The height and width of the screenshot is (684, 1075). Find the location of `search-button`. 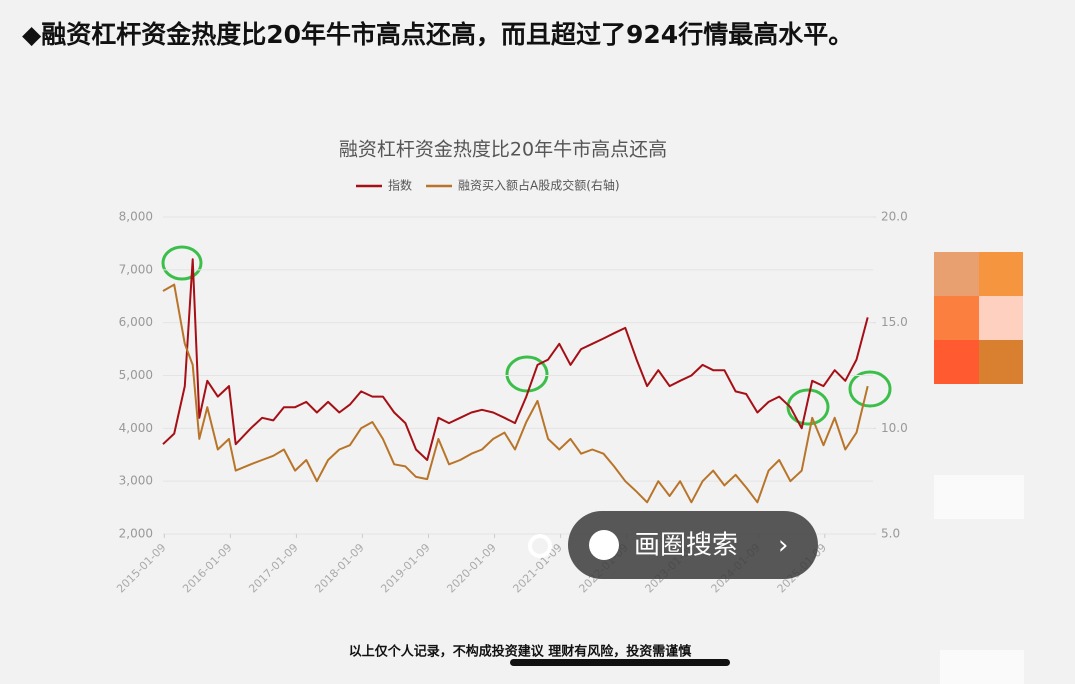

search-button is located at coordinates (693, 545).